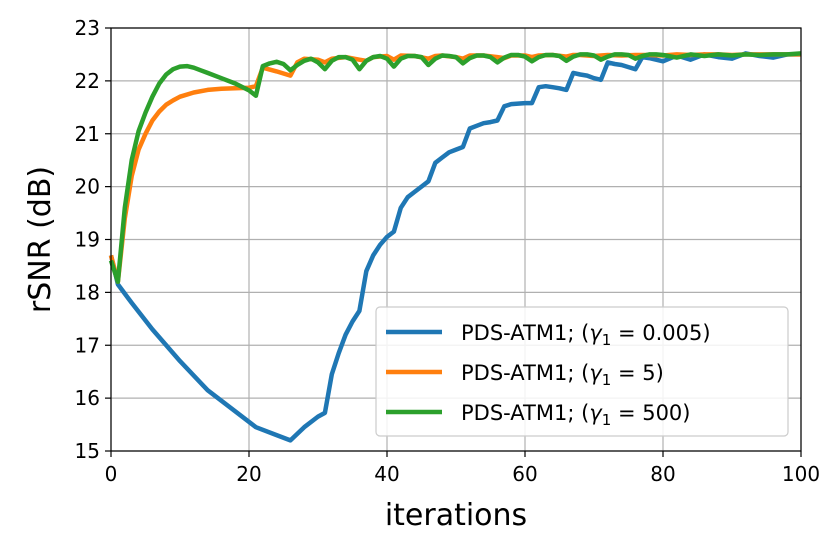 Image resolution: width=830 pixels, height=554 pixels. Describe the element at coordinates (87, 81) in the screenshot. I see `y-tick-label: 22` at that location.